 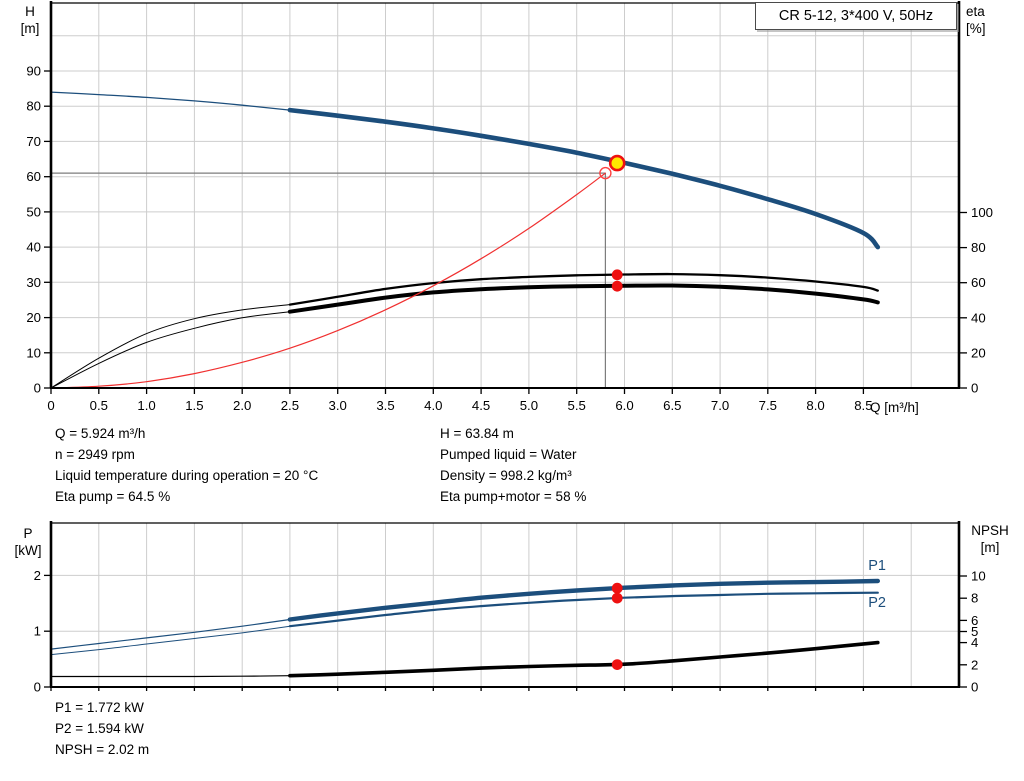 I want to click on x-tick-label: 0.5, so click(x=99, y=405).